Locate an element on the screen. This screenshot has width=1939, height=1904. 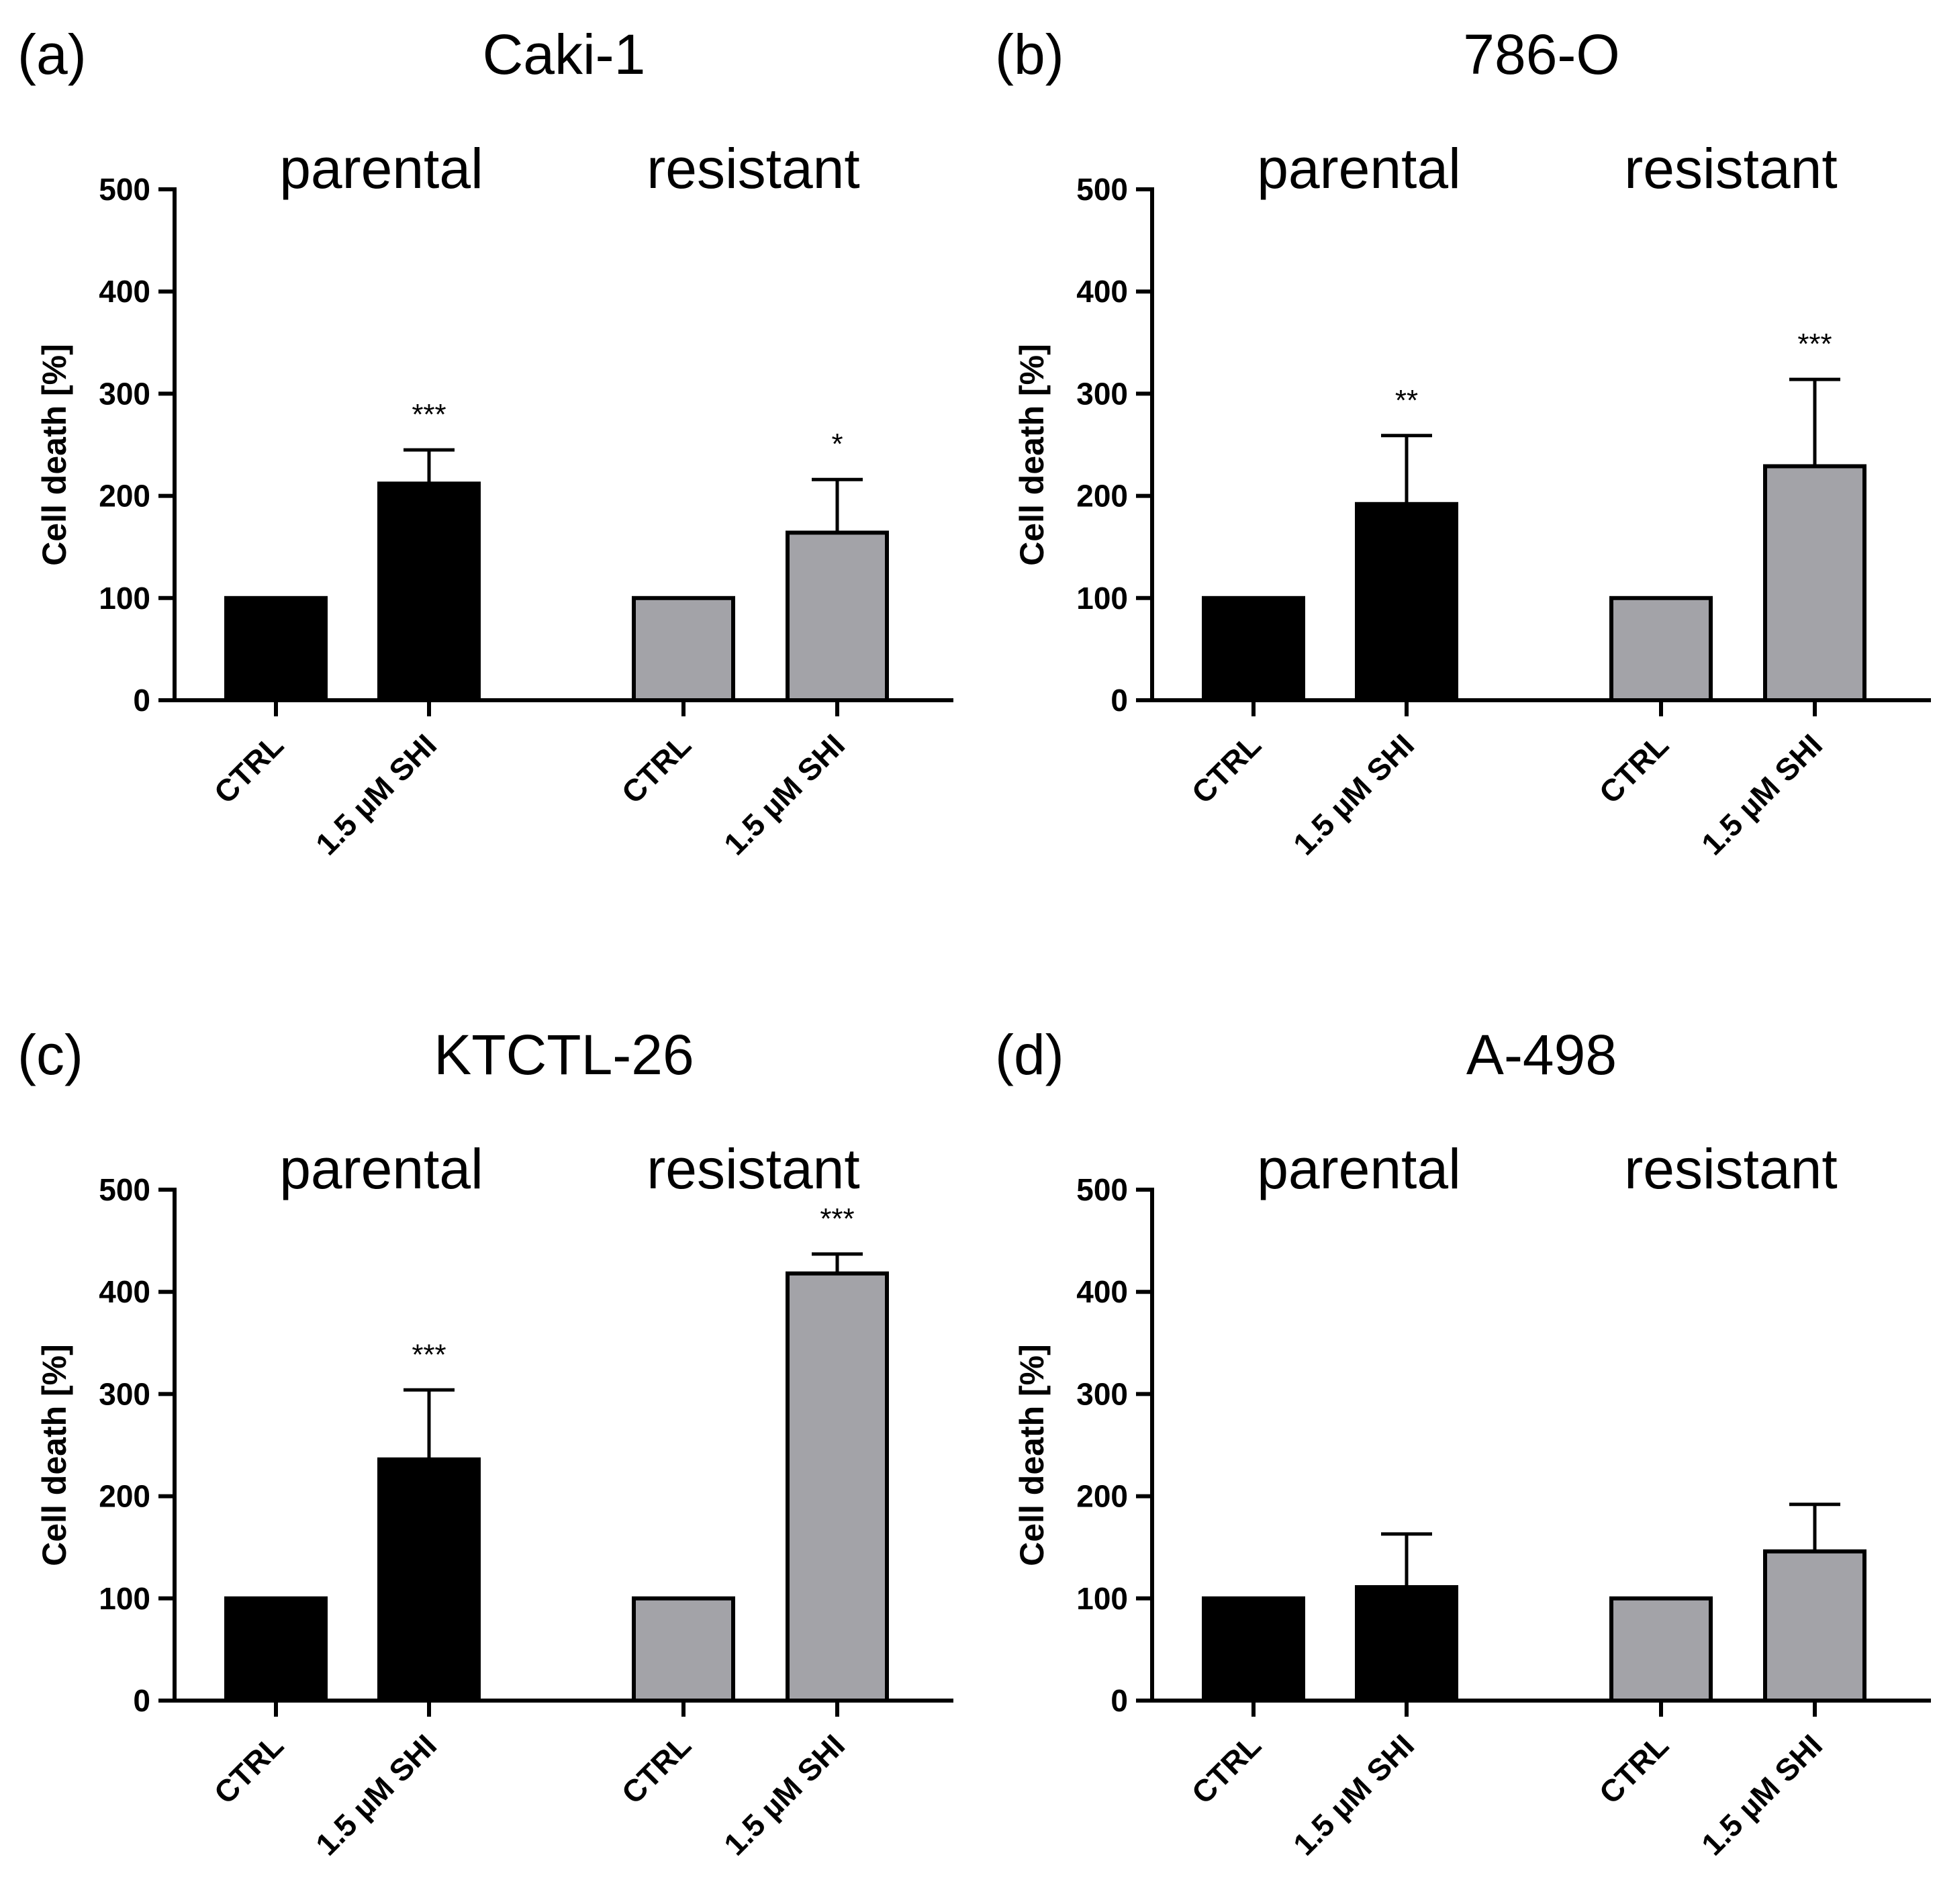
panel-title: Caki-1 is located at coordinates (564, 54).